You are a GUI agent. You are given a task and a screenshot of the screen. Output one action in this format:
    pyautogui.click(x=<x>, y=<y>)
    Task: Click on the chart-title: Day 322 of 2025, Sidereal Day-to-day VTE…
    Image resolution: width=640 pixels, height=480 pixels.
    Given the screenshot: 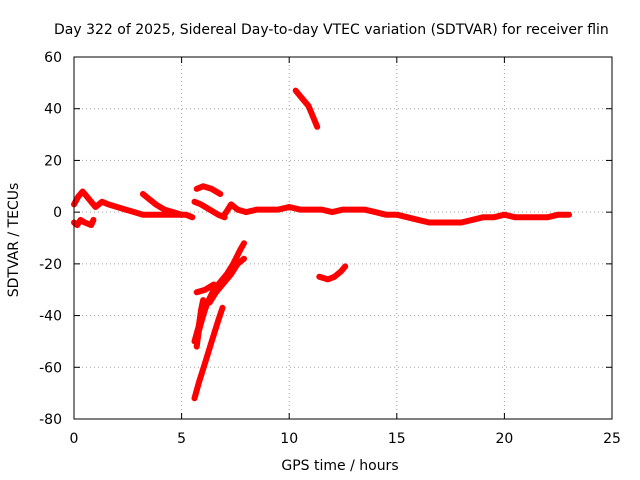 What is the action you would take?
    pyautogui.click(x=331, y=30)
    